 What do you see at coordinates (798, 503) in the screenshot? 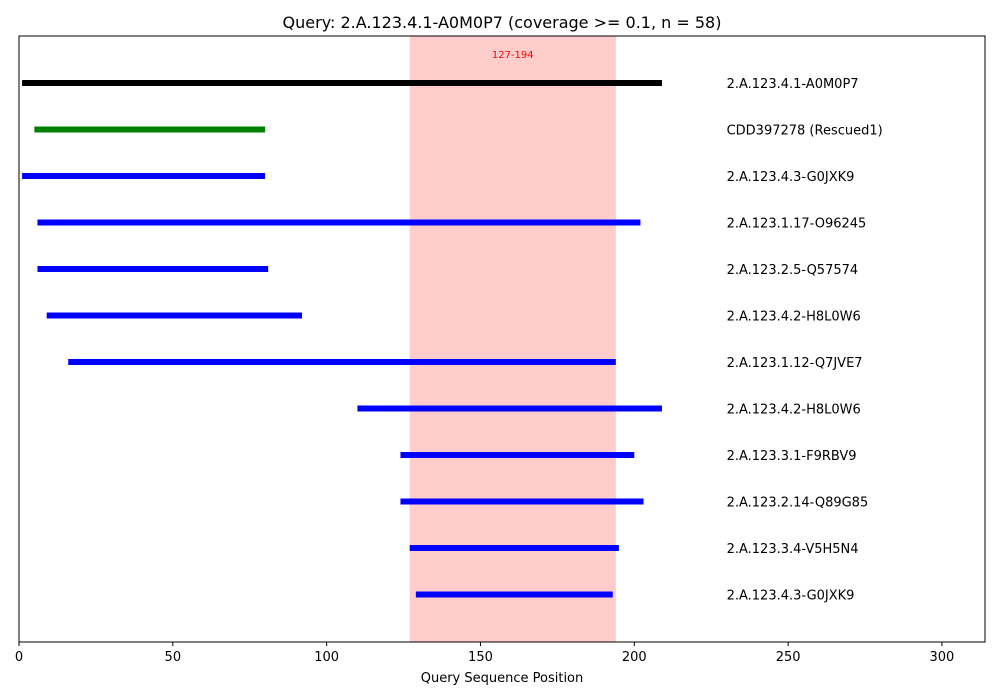
I see `row-label: 2.A.123.2.14-Q89G85` at bounding box center [798, 503].